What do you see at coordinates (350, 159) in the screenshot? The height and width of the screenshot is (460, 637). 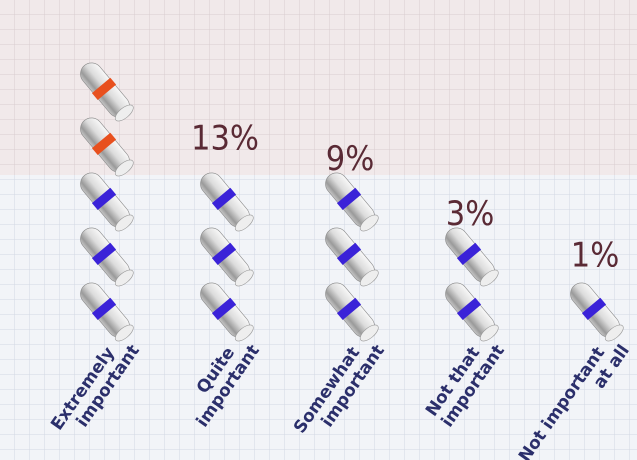 I see `value-label: 9%` at bounding box center [350, 159].